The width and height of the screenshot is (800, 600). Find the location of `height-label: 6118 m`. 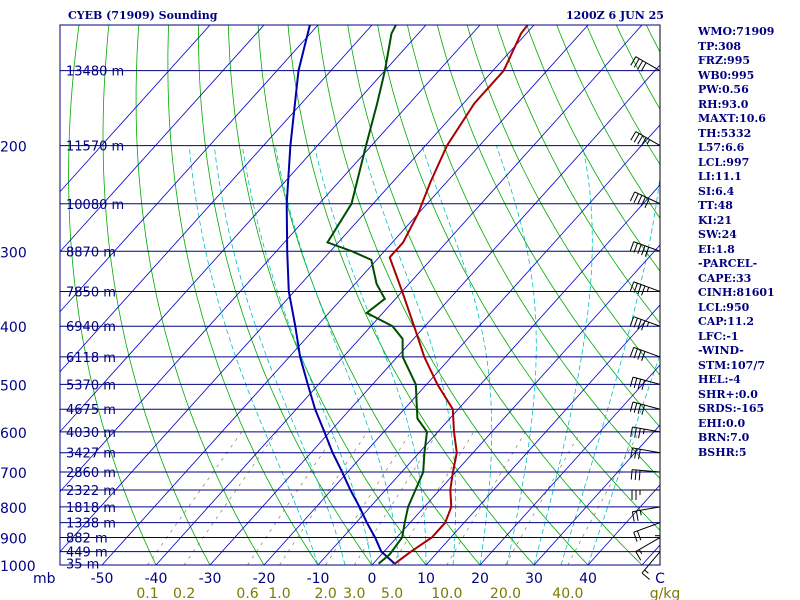

height-label: 6118 m is located at coordinates (91, 358).